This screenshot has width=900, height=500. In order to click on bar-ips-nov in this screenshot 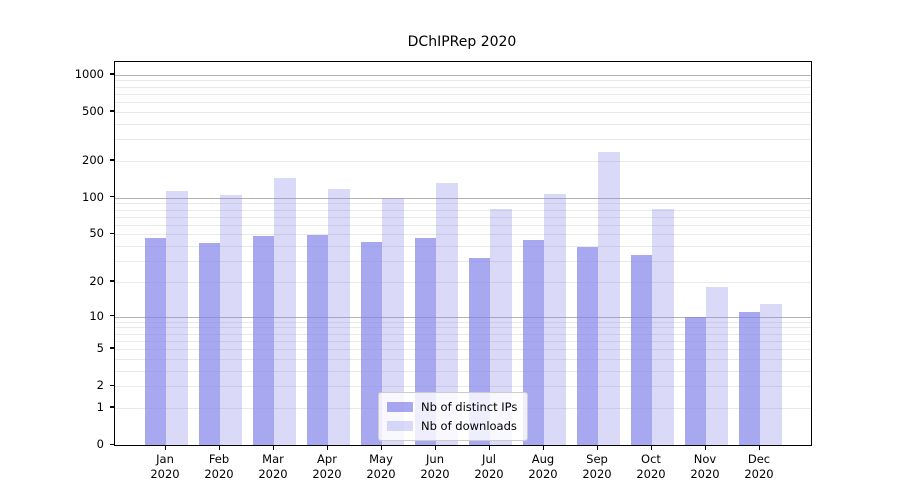, I will do `click(695, 380)`.